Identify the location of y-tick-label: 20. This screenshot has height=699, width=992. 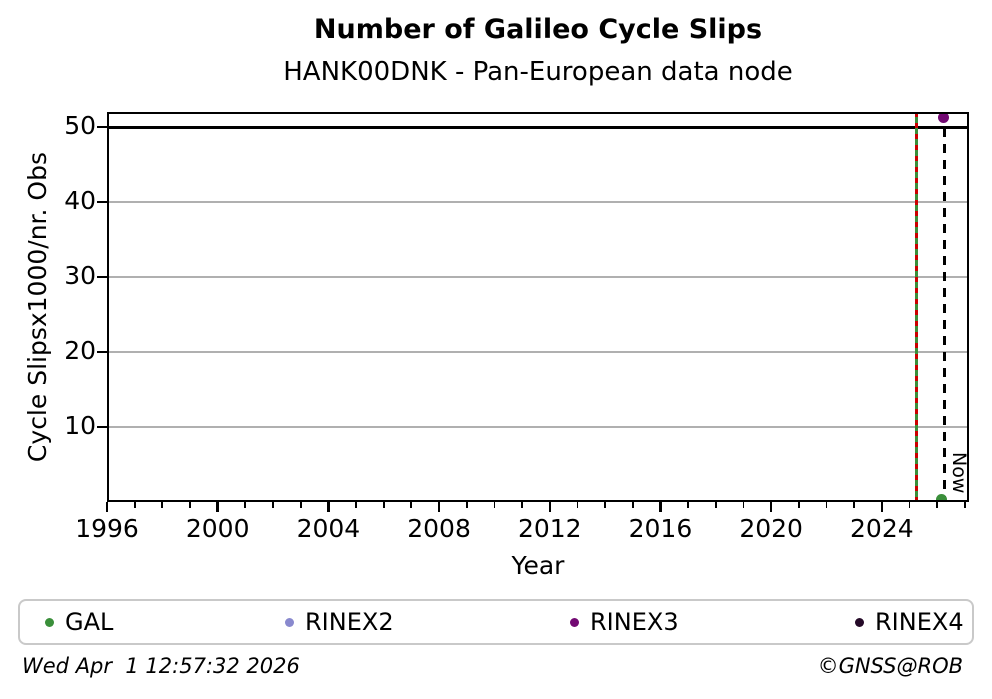
(80, 350).